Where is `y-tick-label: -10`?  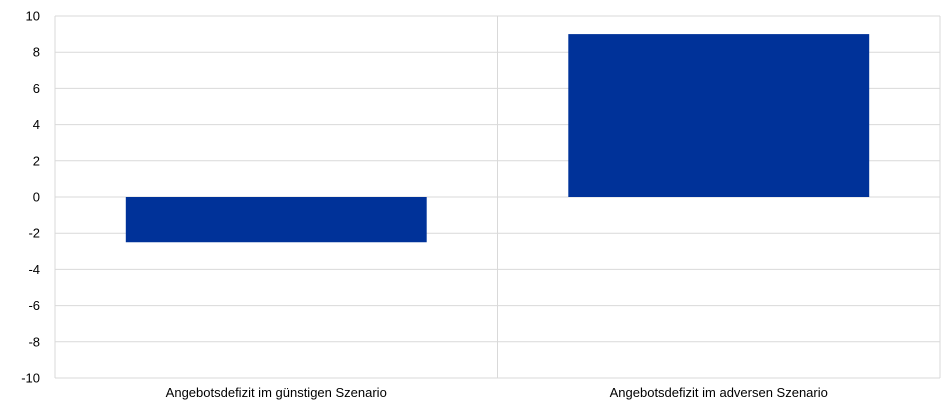
y-tick-label: -10 is located at coordinates (30, 378).